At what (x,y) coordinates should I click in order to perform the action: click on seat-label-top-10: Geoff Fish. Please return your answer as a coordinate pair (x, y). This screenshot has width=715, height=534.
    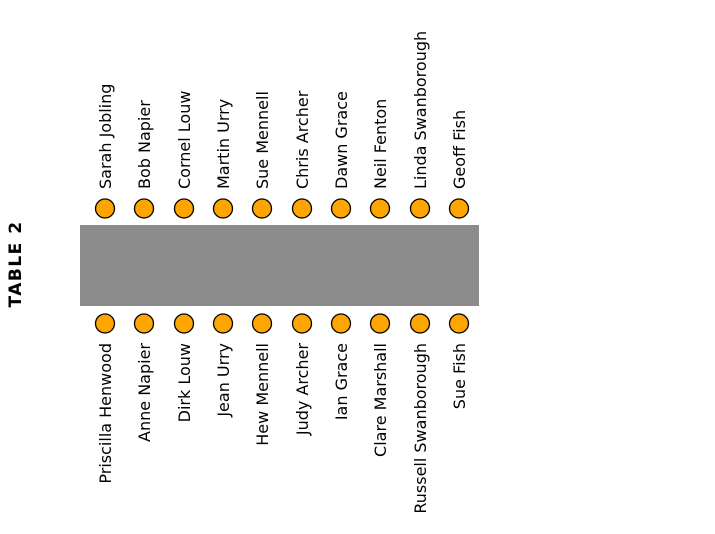
    Looking at the image, I should click on (459, 149).